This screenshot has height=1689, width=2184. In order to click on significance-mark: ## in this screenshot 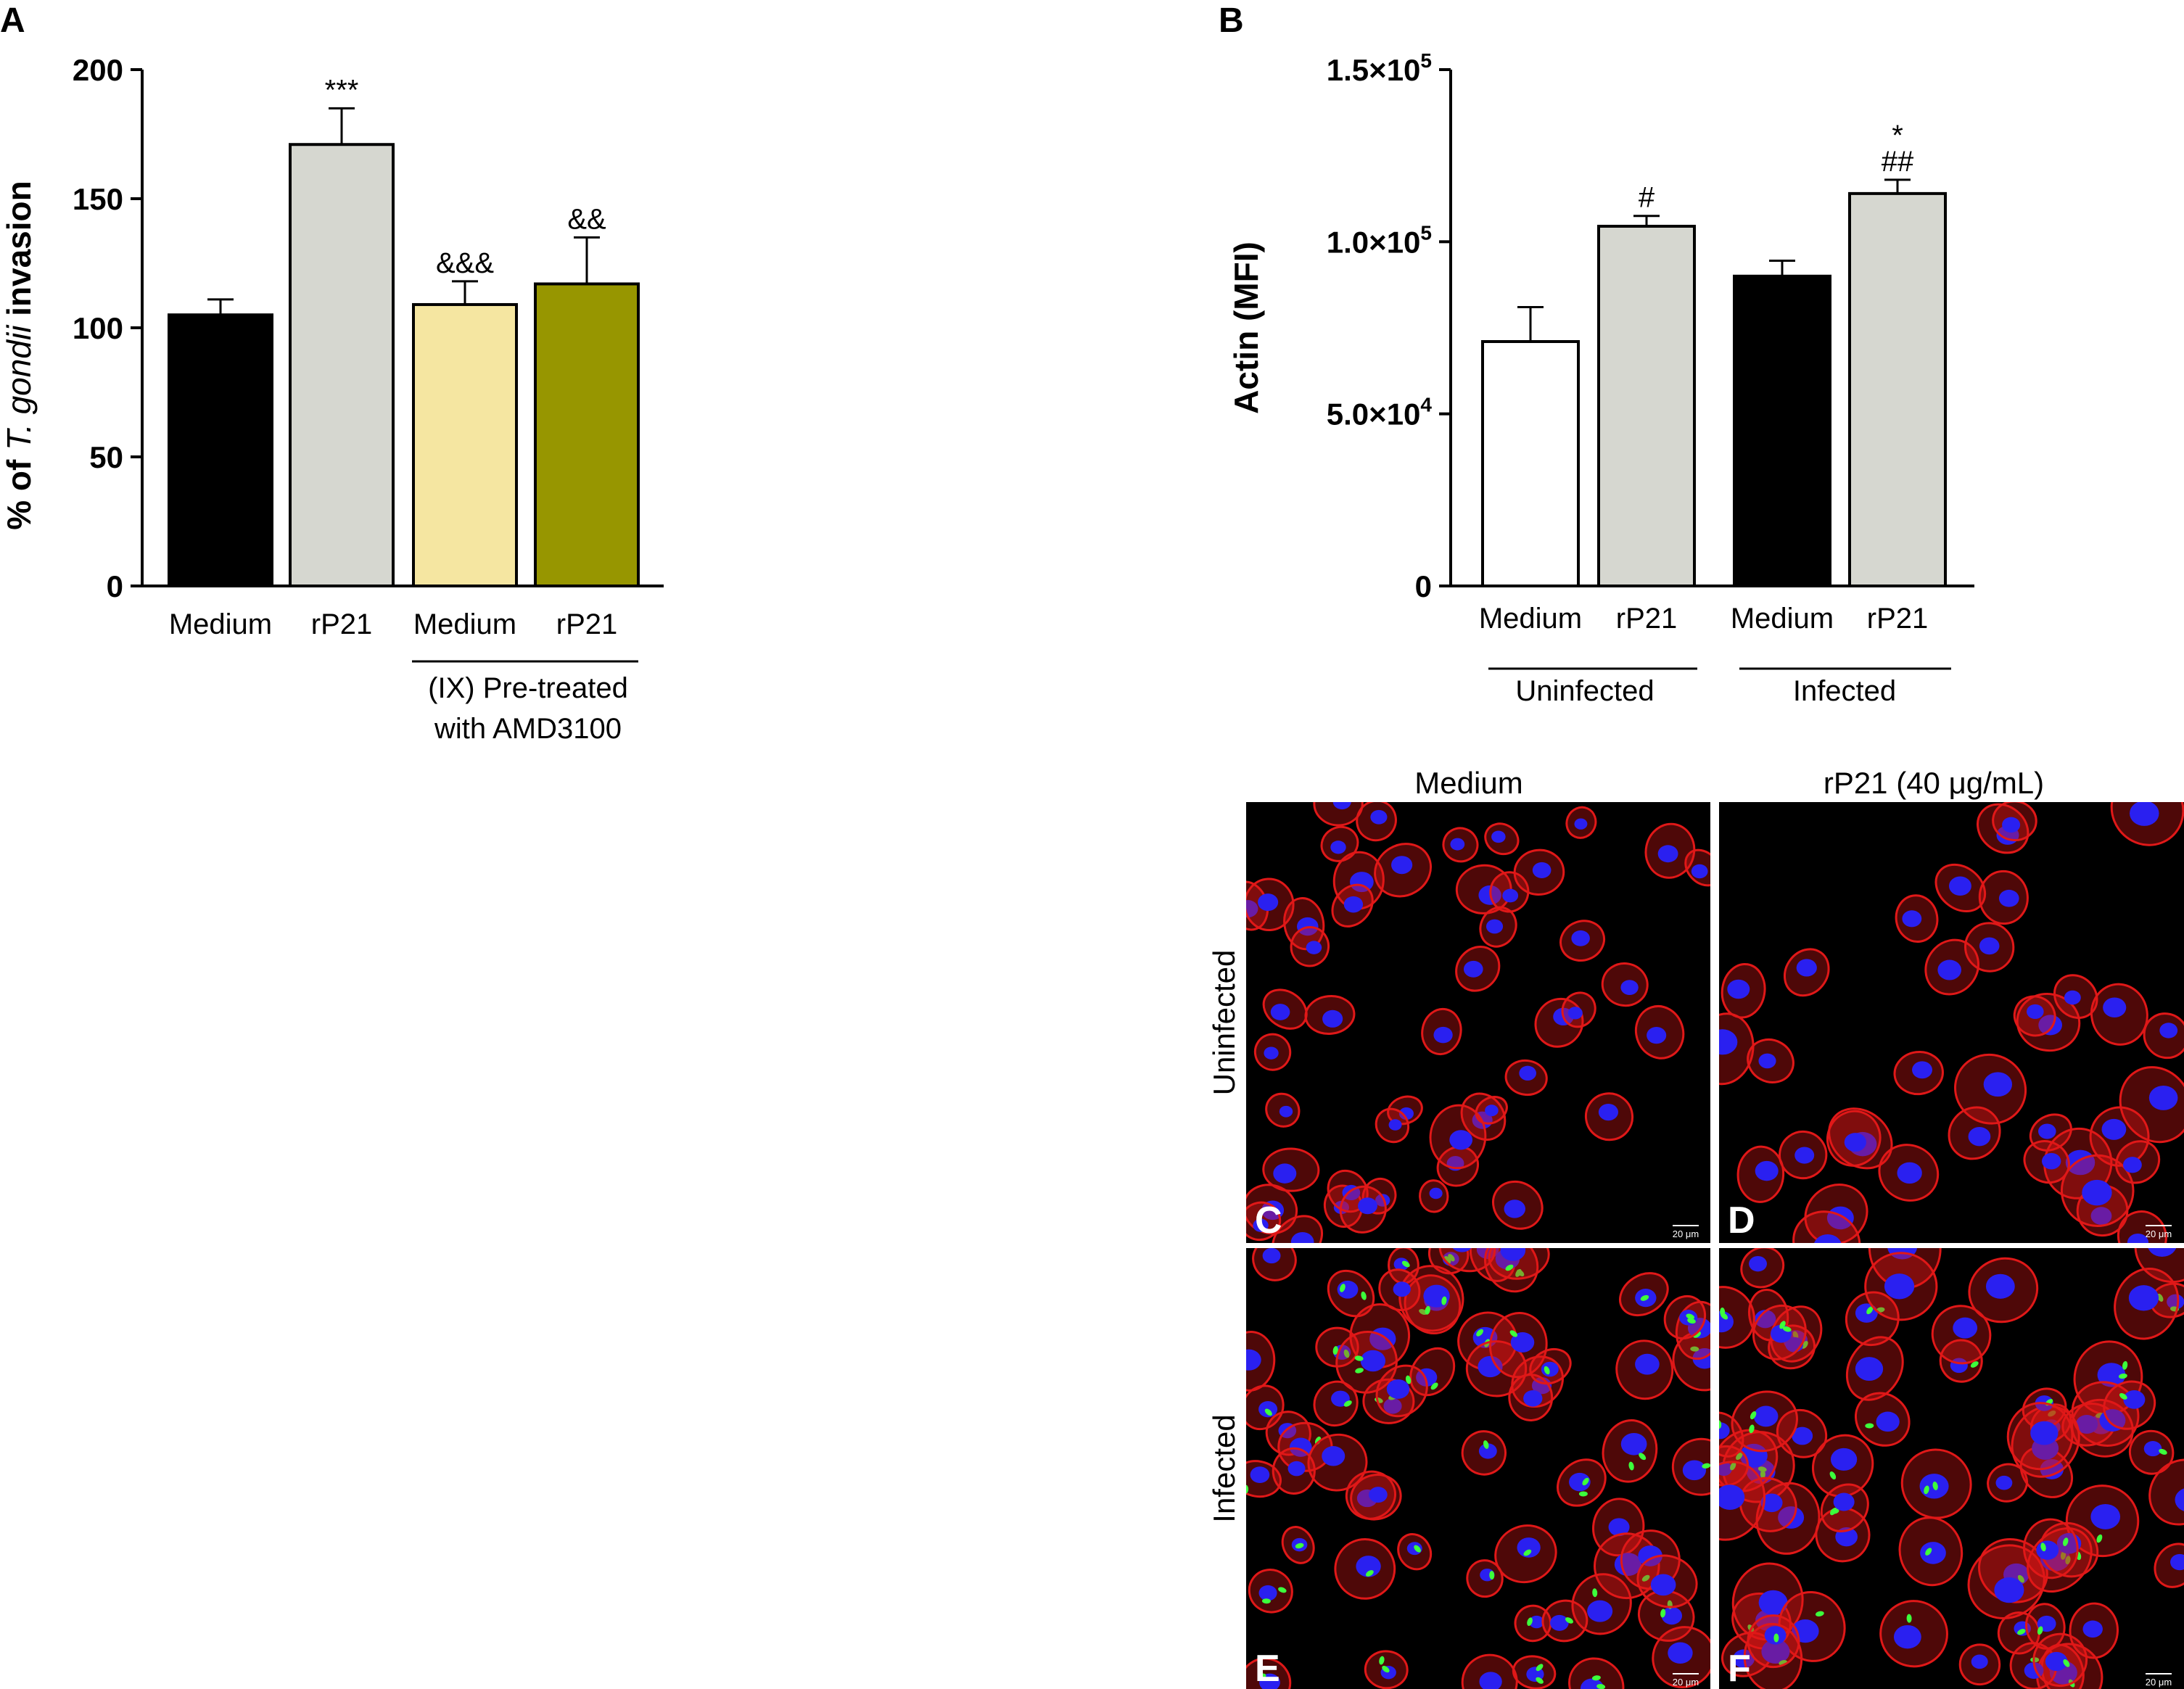, I will do `click(1898, 162)`.